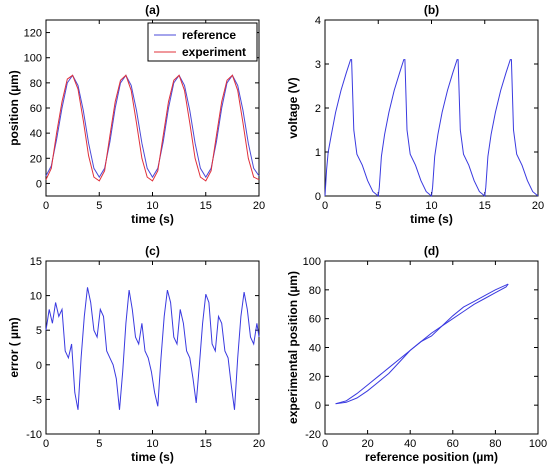 The width and height of the screenshot is (550, 468). I want to click on x-axis-label: reference position (µm), so click(431, 457).